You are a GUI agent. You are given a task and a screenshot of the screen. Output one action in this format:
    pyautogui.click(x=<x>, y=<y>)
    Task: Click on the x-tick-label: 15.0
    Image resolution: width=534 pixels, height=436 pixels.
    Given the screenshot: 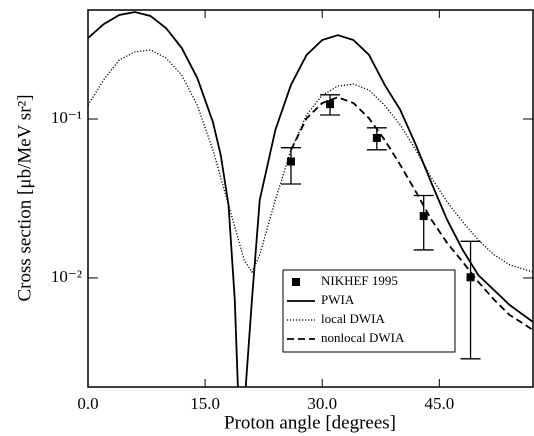 What is the action you would take?
    pyautogui.click(x=205, y=403)
    